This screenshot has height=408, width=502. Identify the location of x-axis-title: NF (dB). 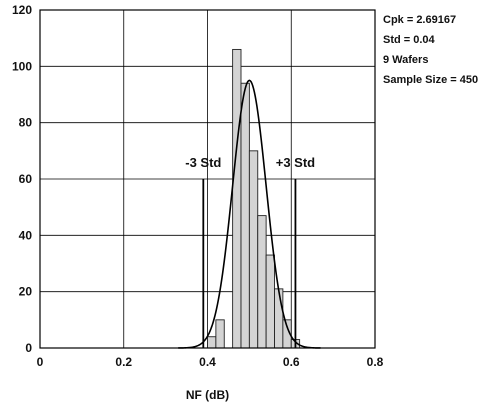
(207, 395).